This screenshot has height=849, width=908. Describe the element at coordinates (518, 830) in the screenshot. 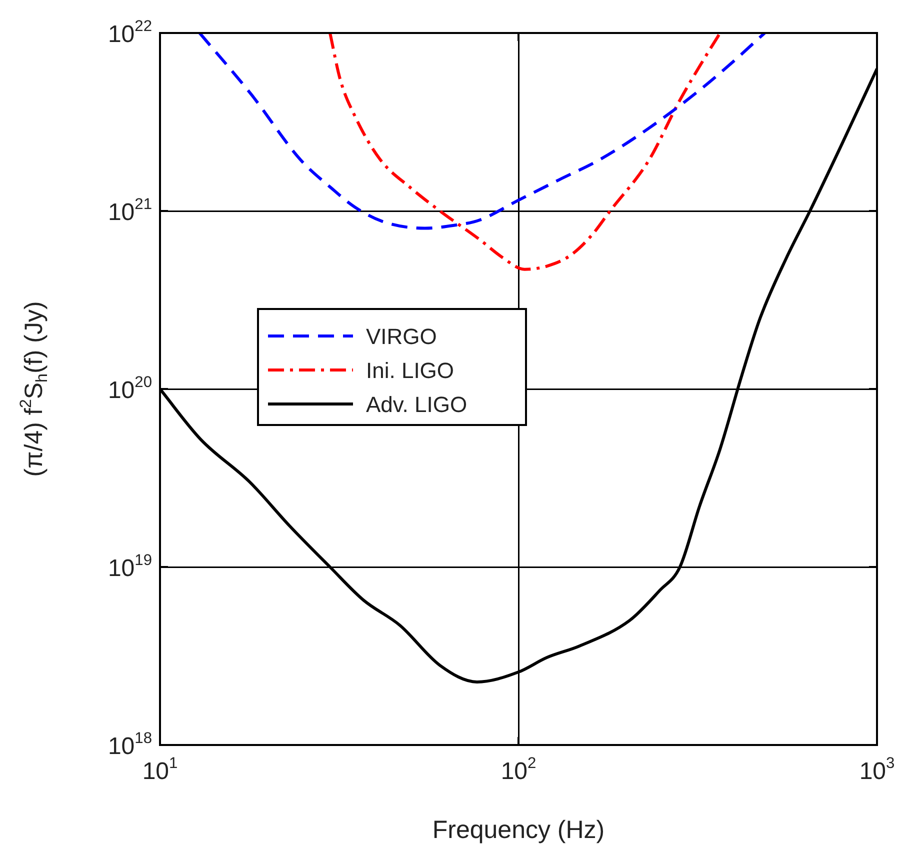

I see `x-axis-title: Frequency (Hz)` at that location.